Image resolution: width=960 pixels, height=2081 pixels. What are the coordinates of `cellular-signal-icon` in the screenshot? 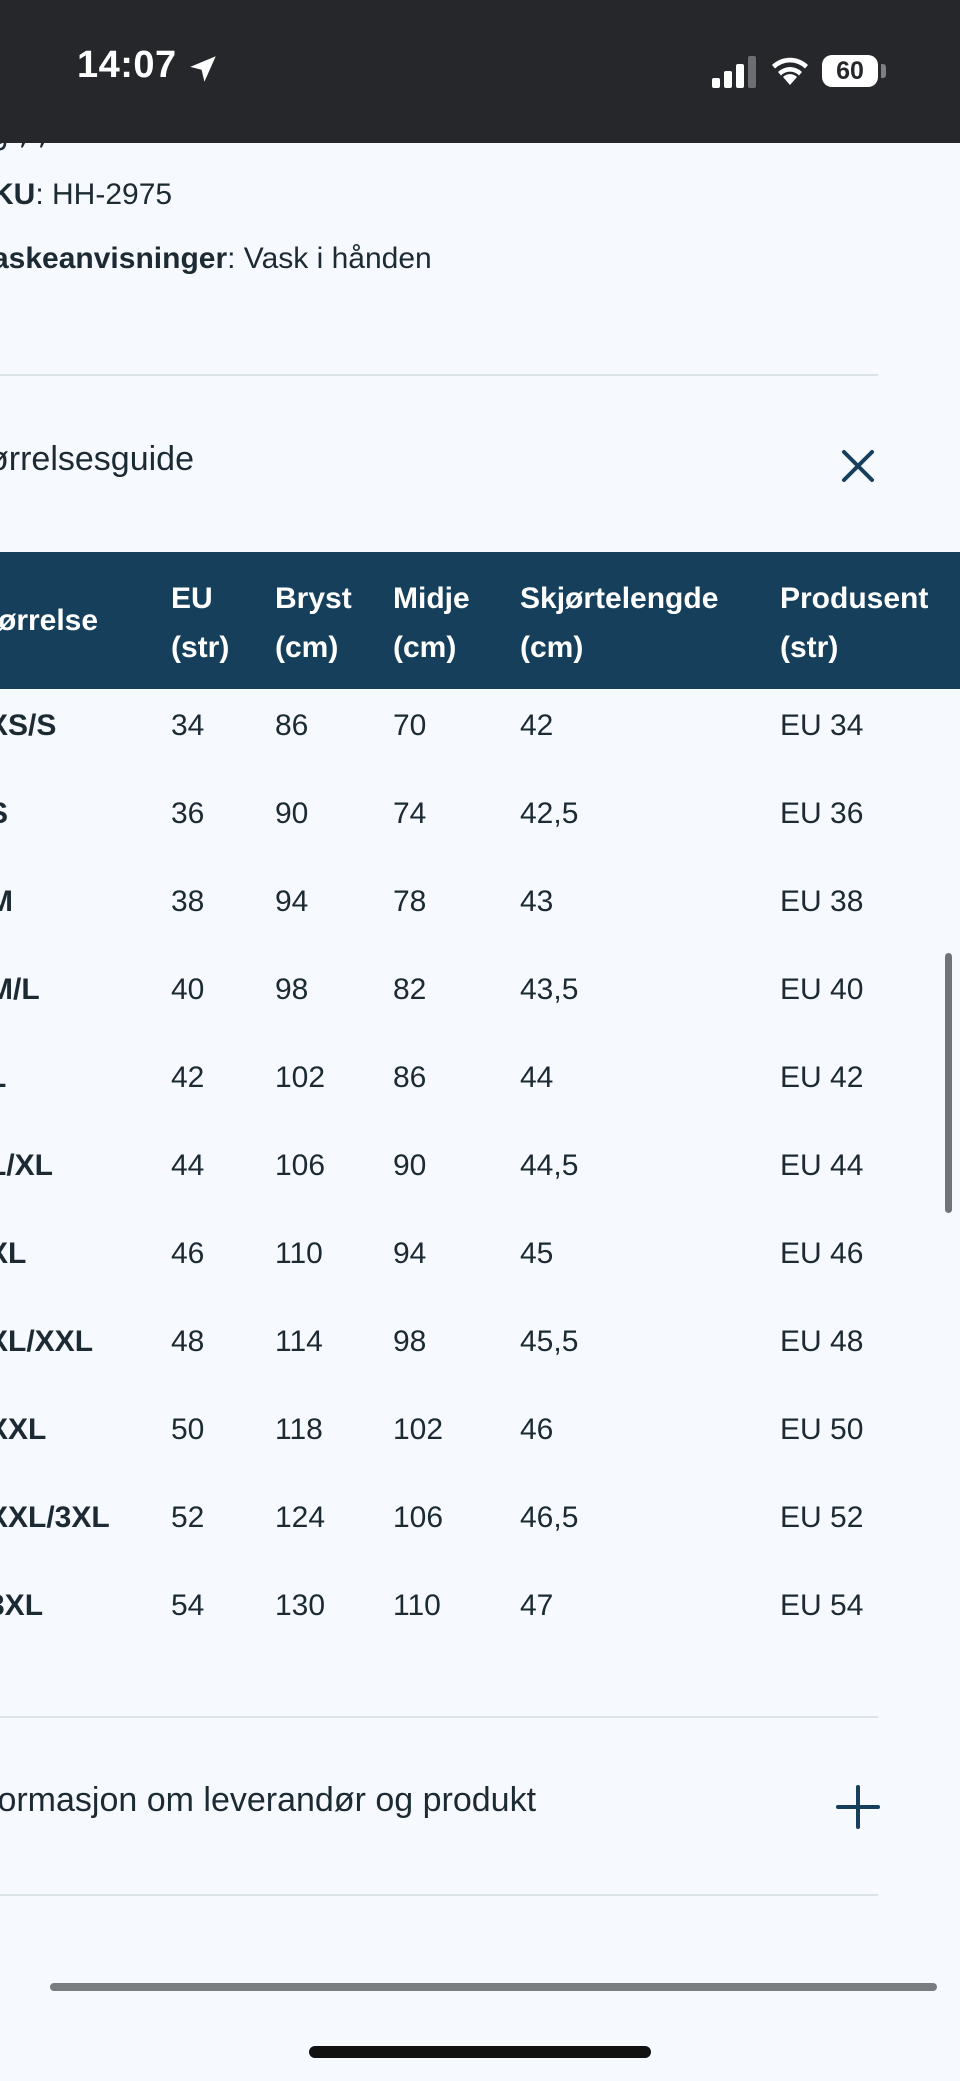 It's located at (734, 72).